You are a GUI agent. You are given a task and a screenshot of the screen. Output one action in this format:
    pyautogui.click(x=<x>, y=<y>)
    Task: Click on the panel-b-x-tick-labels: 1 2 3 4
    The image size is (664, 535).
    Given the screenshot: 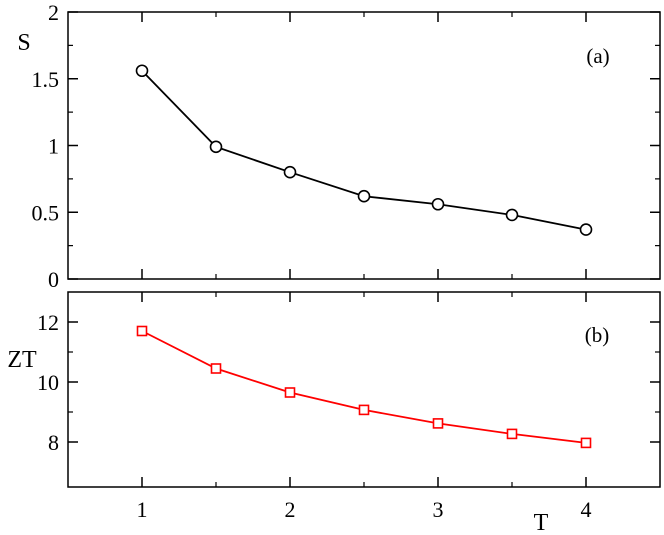 What is the action you would take?
    pyautogui.click(x=364, y=509)
    